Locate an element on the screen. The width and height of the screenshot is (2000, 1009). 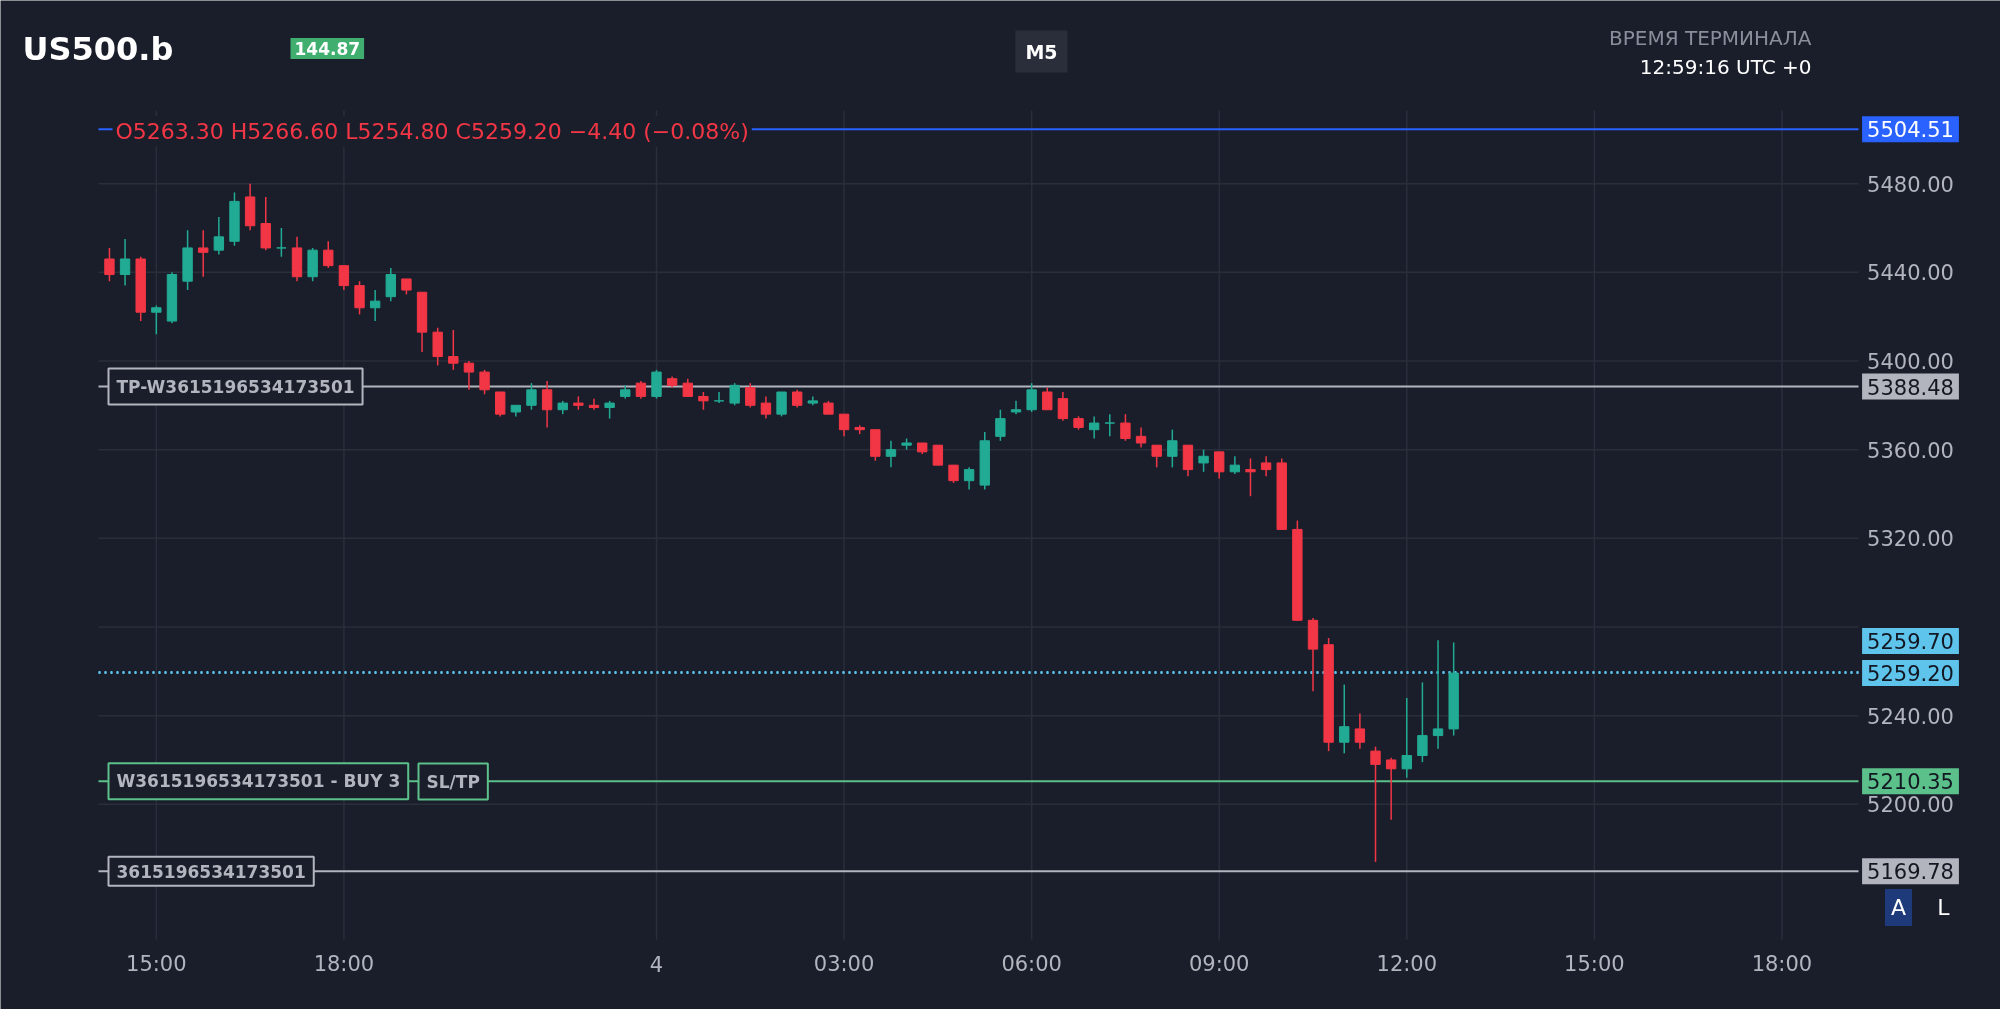
x-tick-label: 12:00 is located at coordinates (1407, 963).